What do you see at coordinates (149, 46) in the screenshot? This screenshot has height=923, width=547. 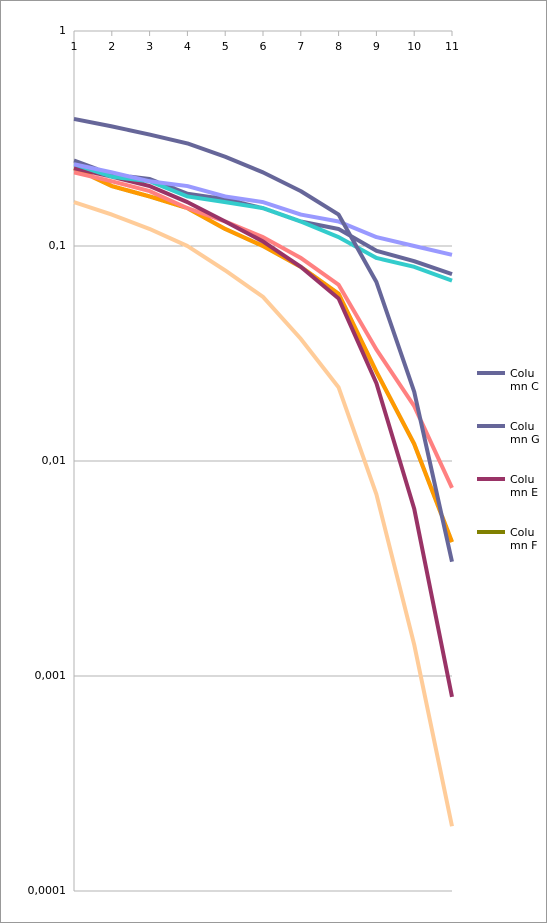 I see `x-tick-label: 3` at bounding box center [149, 46].